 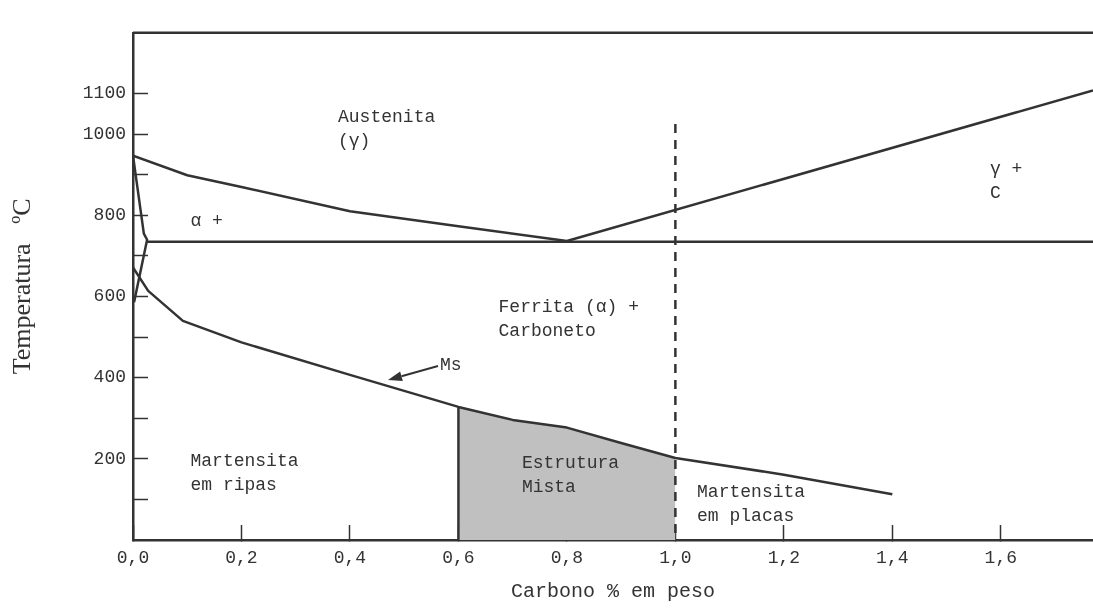 What do you see at coordinates (784, 557) in the screenshot?
I see `x-tick-label: 1,2` at bounding box center [784, 557].